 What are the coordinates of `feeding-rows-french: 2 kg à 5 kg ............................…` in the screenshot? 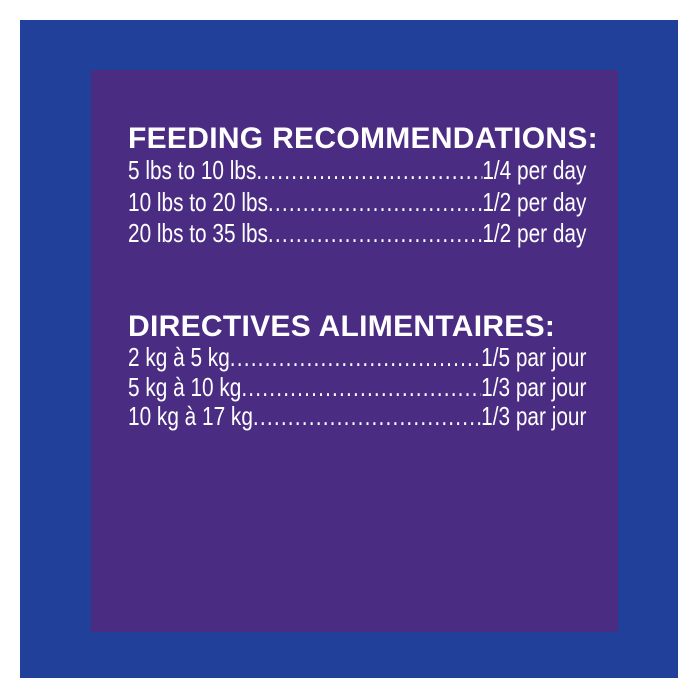 It's located at (357, 387).